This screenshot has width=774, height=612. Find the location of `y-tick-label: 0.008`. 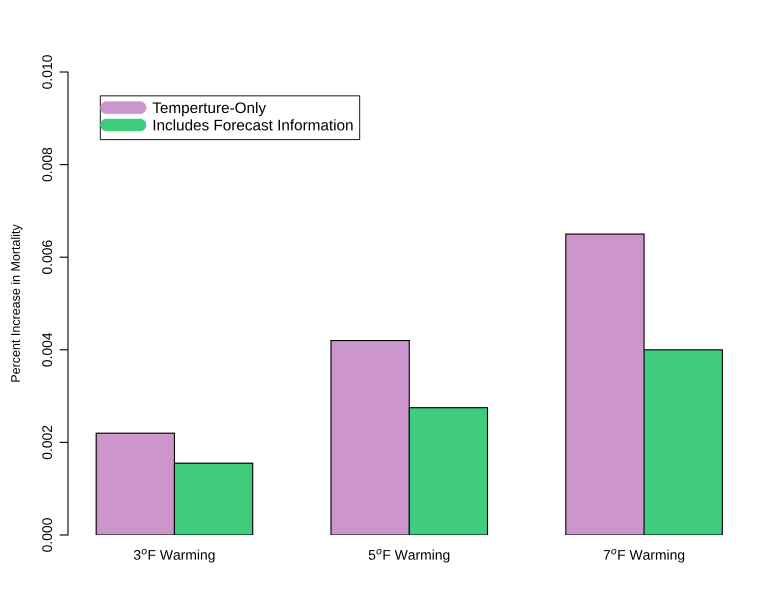

y-tick-label: 0.008 is located at coordinates (47, 165).